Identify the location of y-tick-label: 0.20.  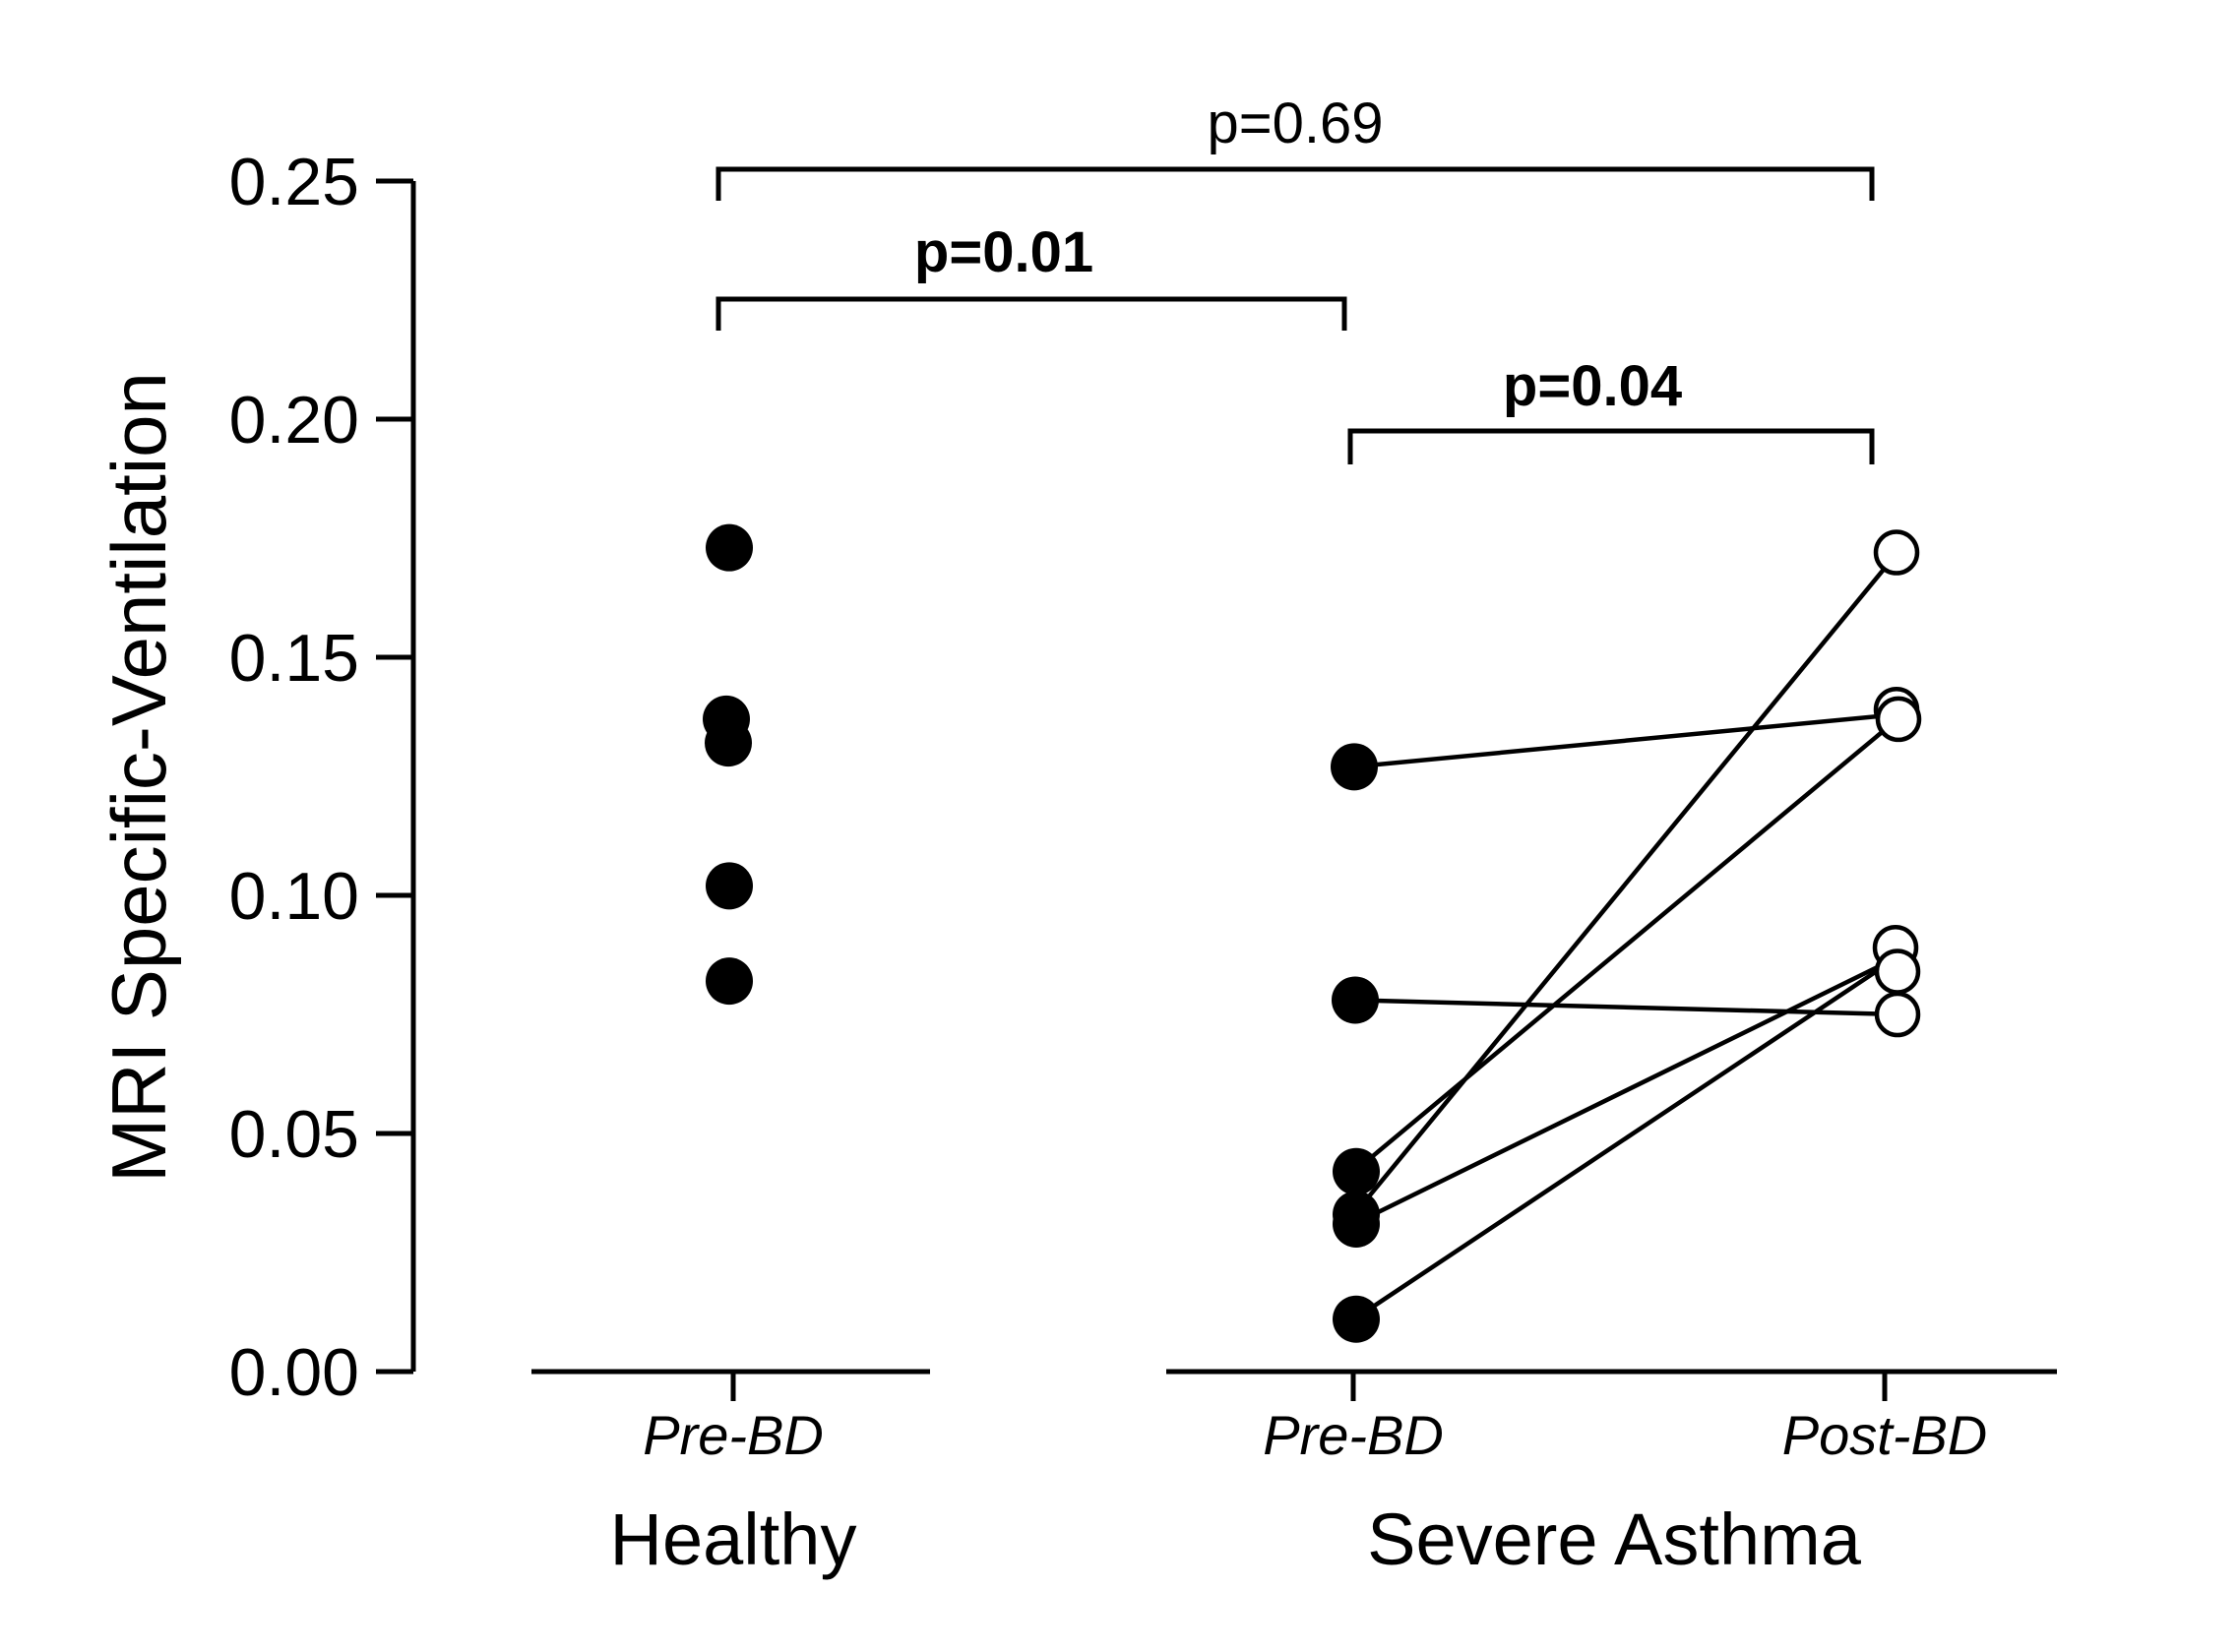
(294, 420).